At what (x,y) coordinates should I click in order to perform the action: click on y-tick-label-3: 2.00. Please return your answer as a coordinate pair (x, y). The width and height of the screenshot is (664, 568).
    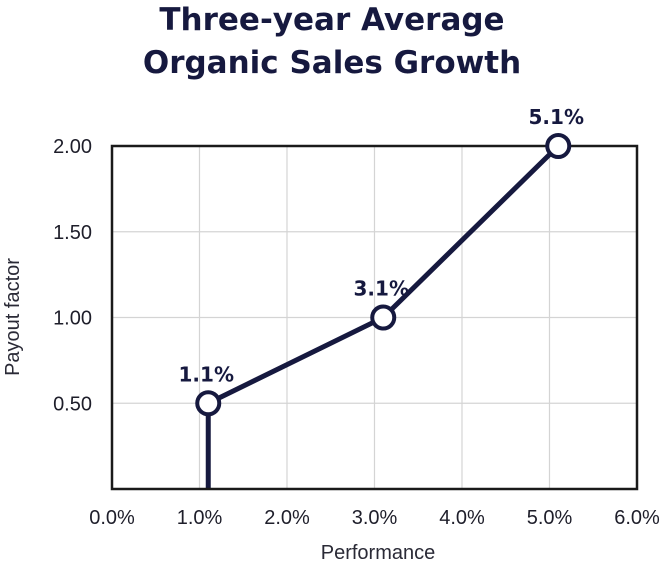
    Looking at the image, I should click on (72, 147).